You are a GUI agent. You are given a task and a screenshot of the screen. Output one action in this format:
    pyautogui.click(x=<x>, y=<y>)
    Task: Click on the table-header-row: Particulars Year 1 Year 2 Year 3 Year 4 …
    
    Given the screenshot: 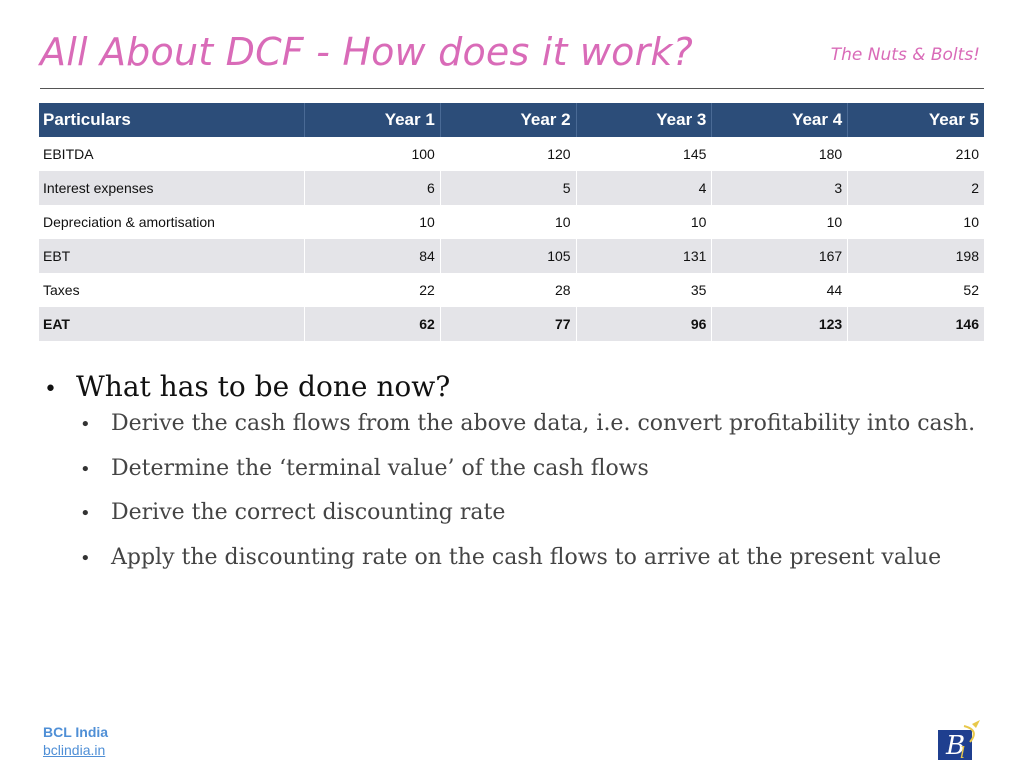 What is the action you would take?
    pyautogui.click(x=511, y=120)
    